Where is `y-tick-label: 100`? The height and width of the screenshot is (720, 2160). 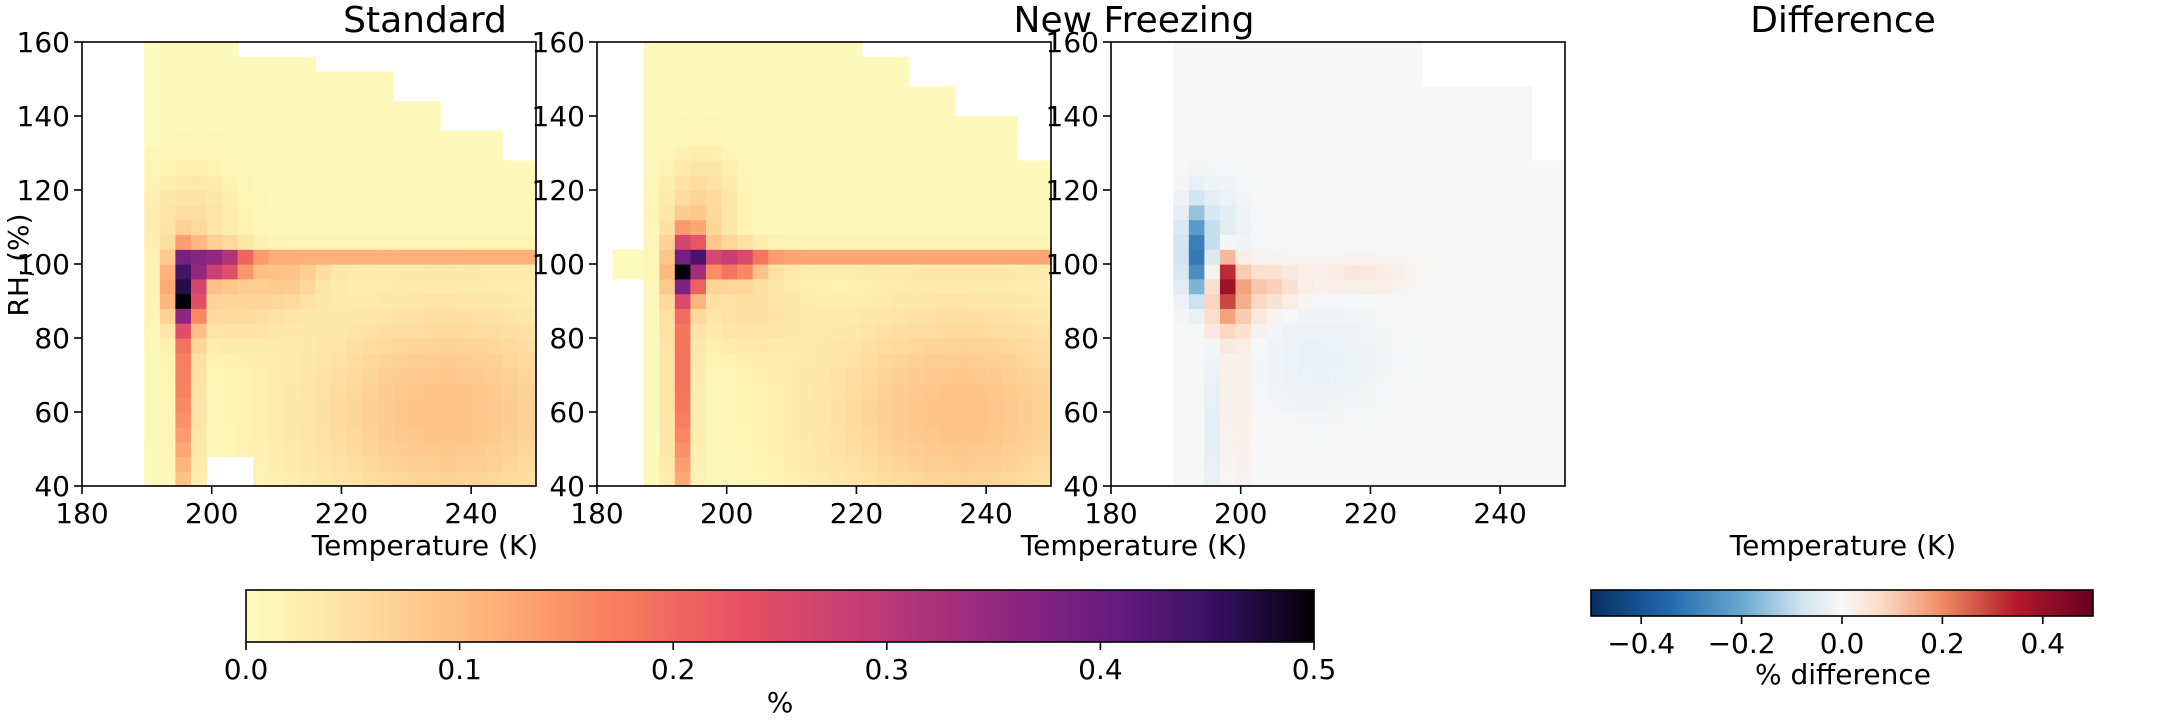
y-tick-label: 100 is located at coordinates (1072, 264).